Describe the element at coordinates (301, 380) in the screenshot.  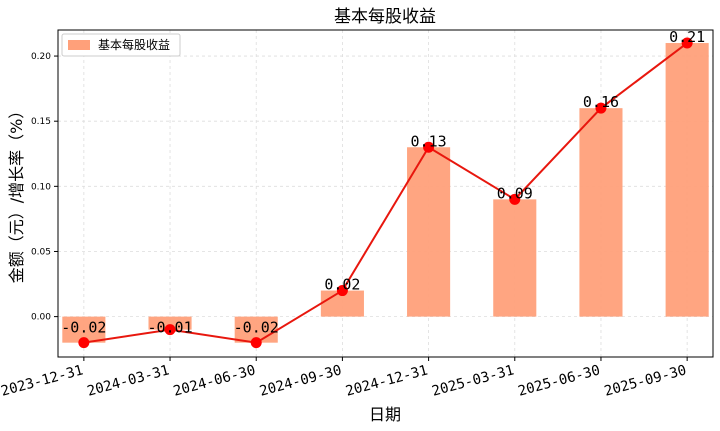
I see `x-tick-label: 2024-09-30` at that location.